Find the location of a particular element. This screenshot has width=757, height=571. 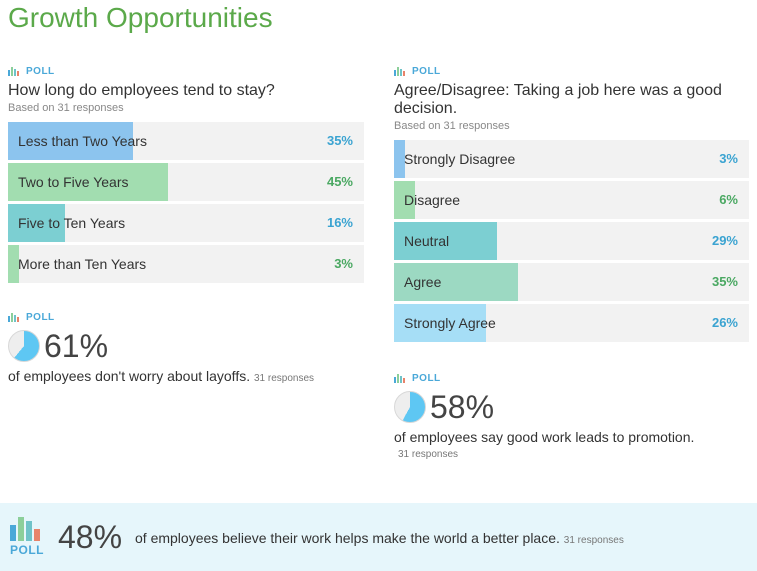

stat-text: of employees don't worry about layoffs. is located at coordinates (129, 376).